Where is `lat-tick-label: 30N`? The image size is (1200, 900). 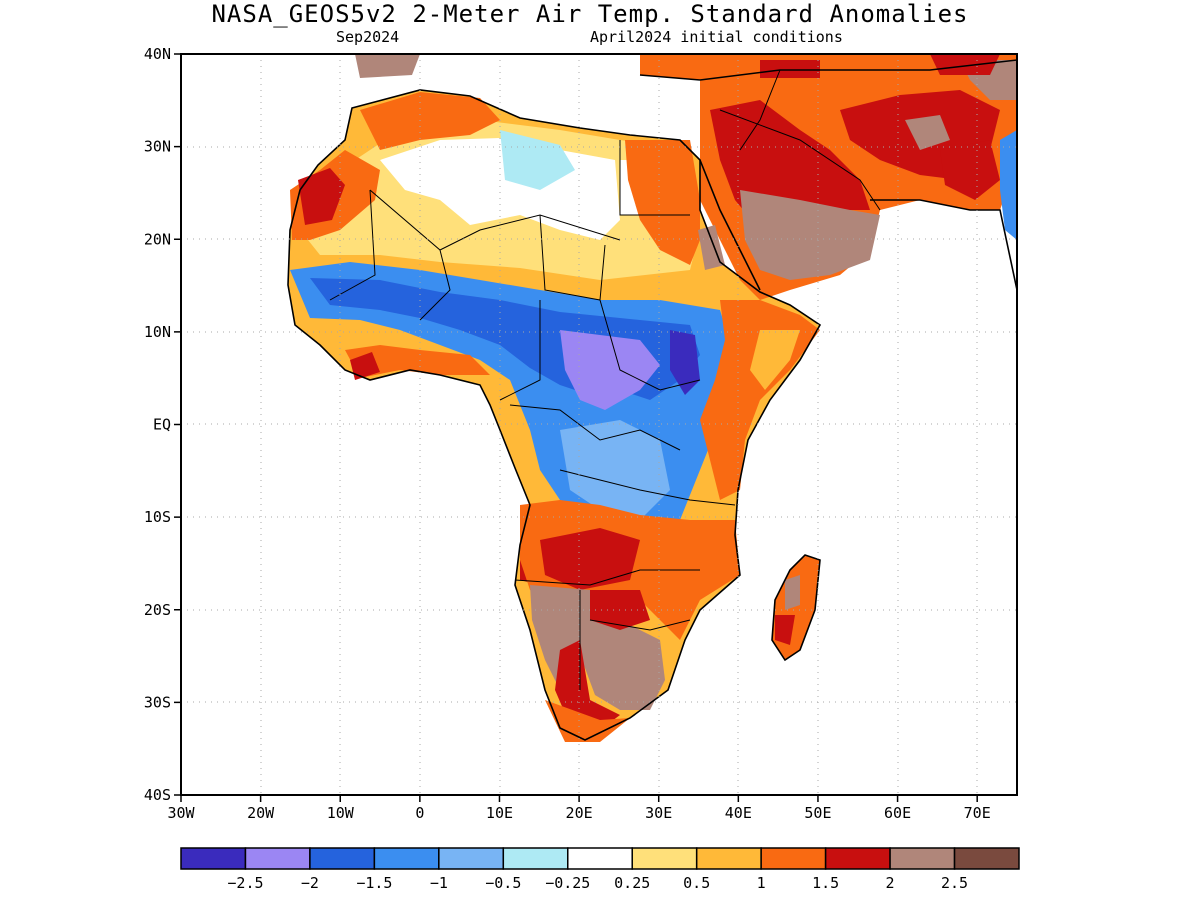 lat-tick-label: 30N is located at coordinates (157, 147).